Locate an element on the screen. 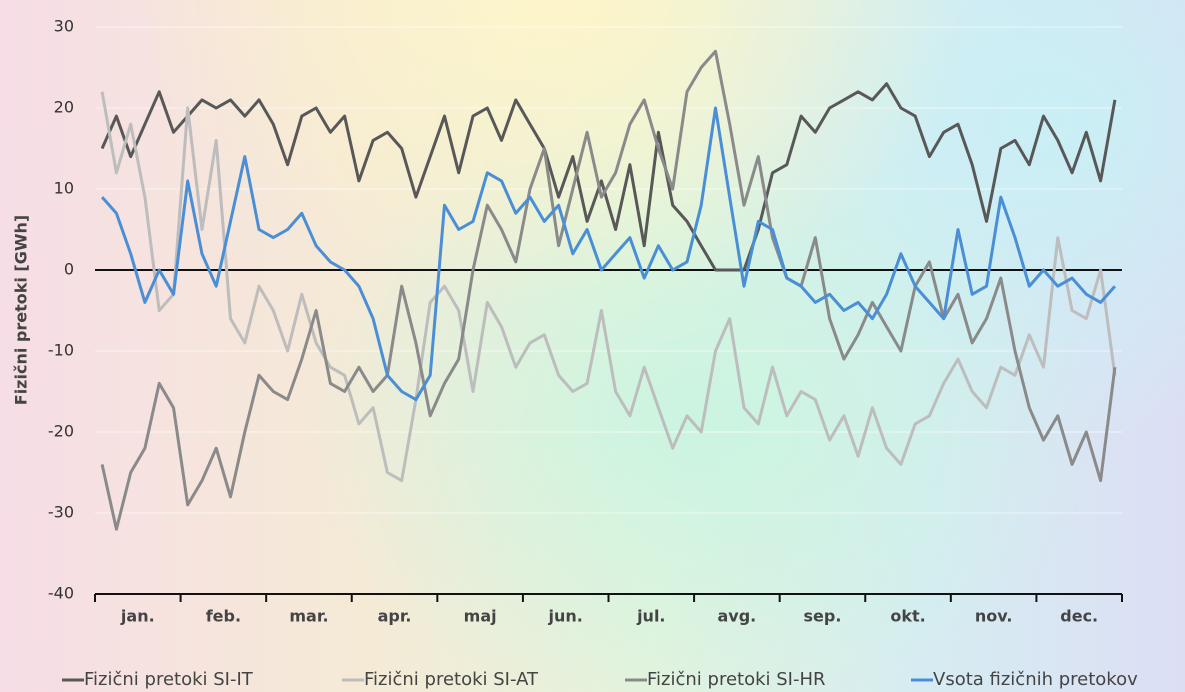 The height and width of the screenshot is (692, 1185). y-tick-label: 30 is located at coordinates (64, 26).